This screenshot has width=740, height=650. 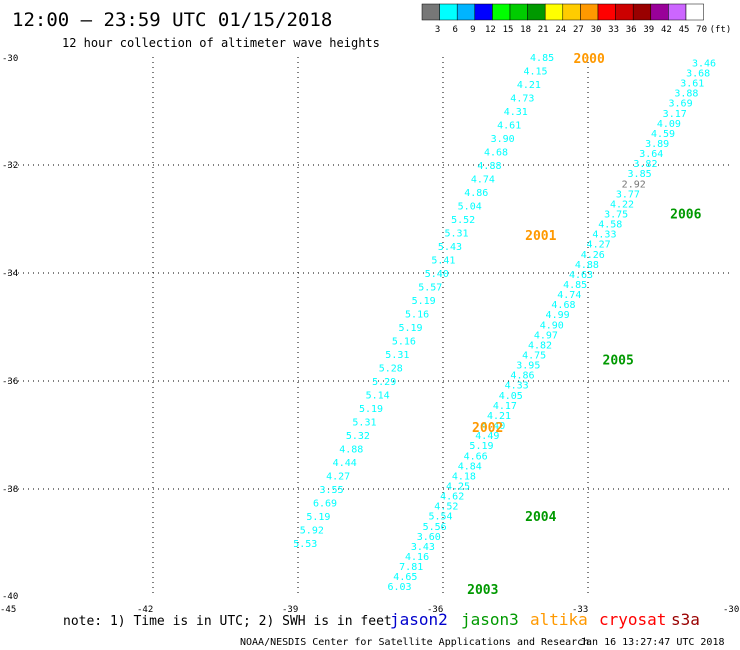 What do you see at coordinates (450, 247) in the screenshot?
I see `wave-height-point: 5.43` at bounding box center [450, 247].